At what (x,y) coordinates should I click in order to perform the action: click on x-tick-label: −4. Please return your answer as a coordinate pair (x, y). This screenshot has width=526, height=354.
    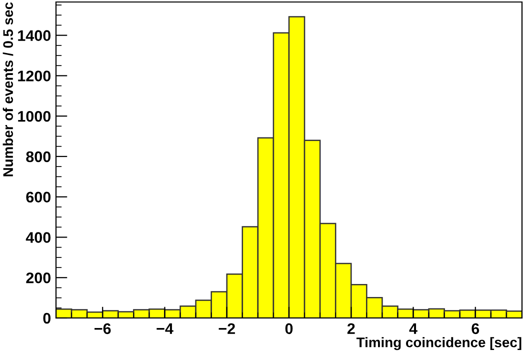
    Looking at the image, I should click on (165, 328).